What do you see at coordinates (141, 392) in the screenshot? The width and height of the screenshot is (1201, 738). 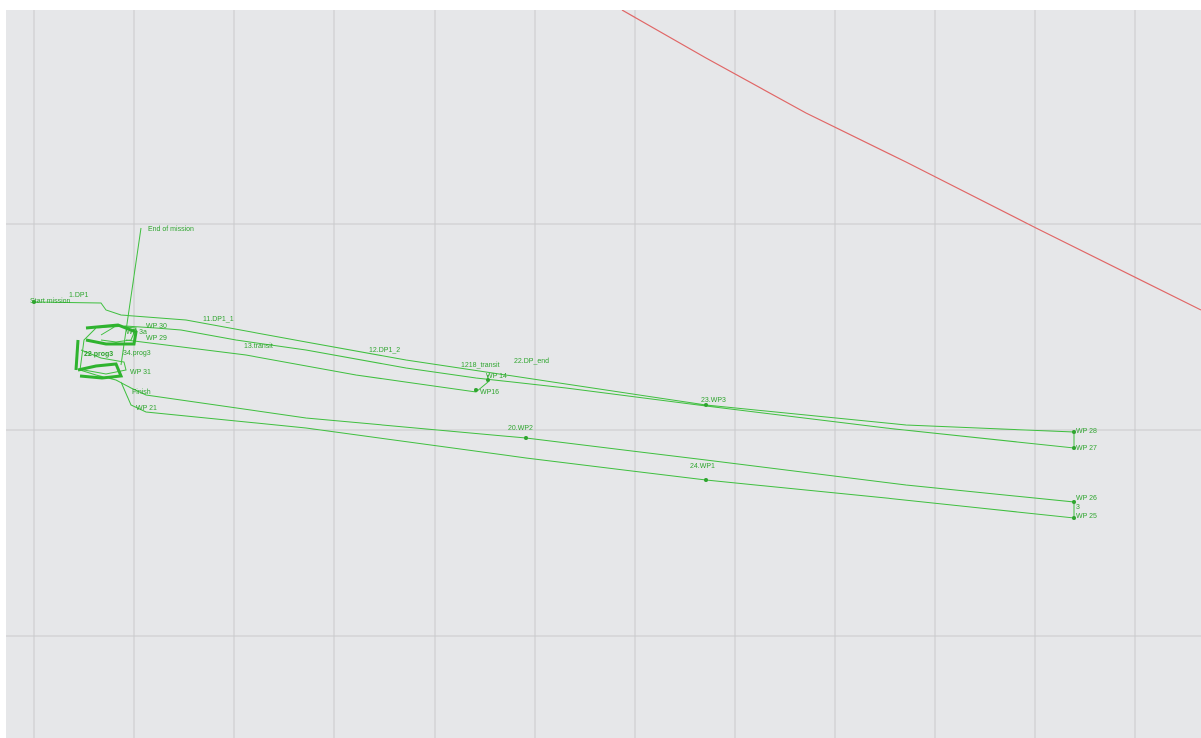 I see `label-wp-finish: Finish` at bounding box center [141, 392].